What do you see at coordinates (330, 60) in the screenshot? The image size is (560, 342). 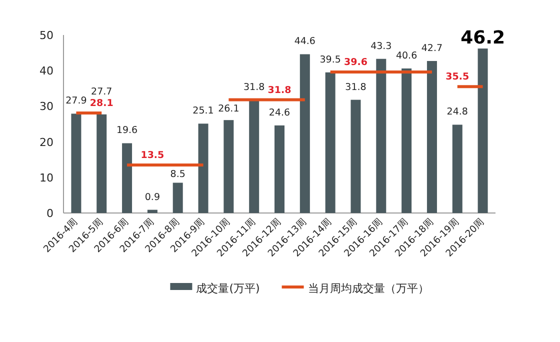 I see `data-label: 39.5` at bounding box center [330, 60].